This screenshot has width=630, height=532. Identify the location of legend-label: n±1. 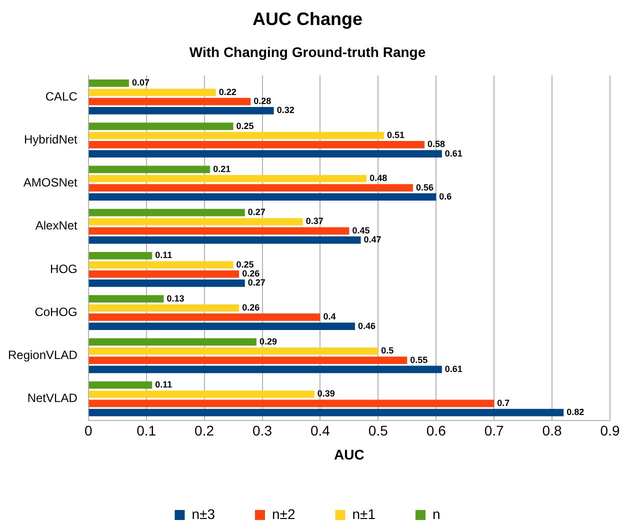
(364, 514).